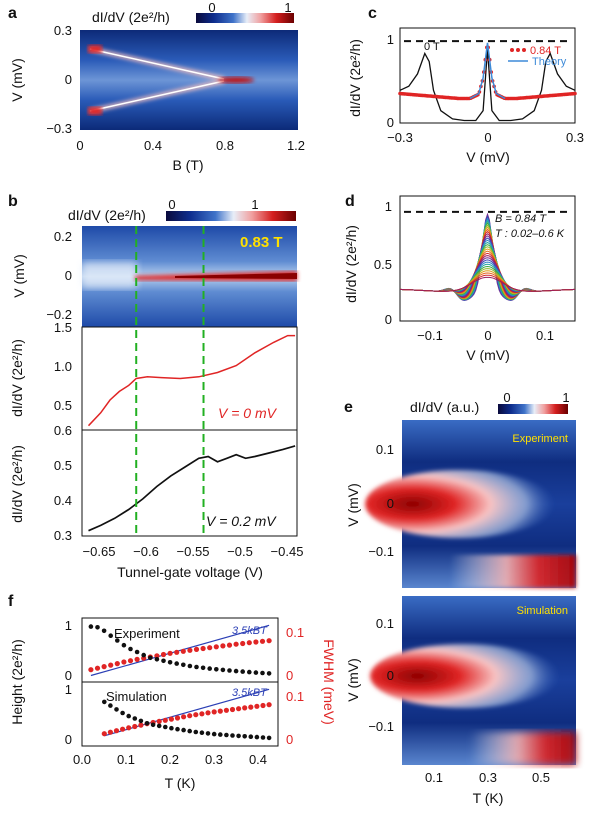  Describe the element at coordinates (189, 483) in the screenshot. I see `panel-b-bottom-plot` at that location.